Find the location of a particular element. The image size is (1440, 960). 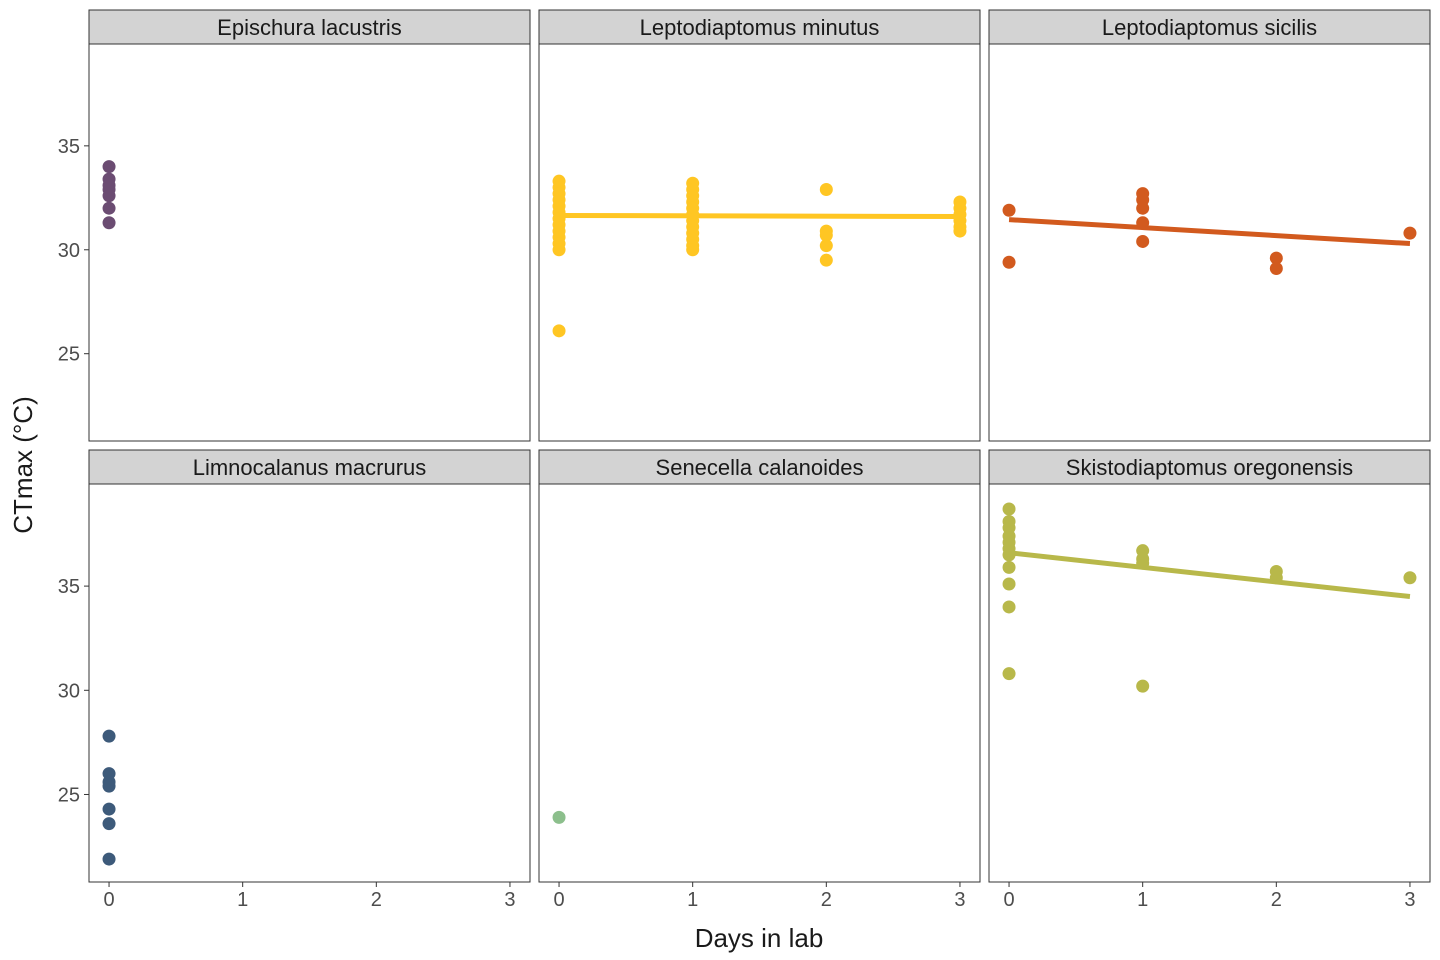

panel-border-leptodiaptomus-minutus is located at coordinates (759, 242).